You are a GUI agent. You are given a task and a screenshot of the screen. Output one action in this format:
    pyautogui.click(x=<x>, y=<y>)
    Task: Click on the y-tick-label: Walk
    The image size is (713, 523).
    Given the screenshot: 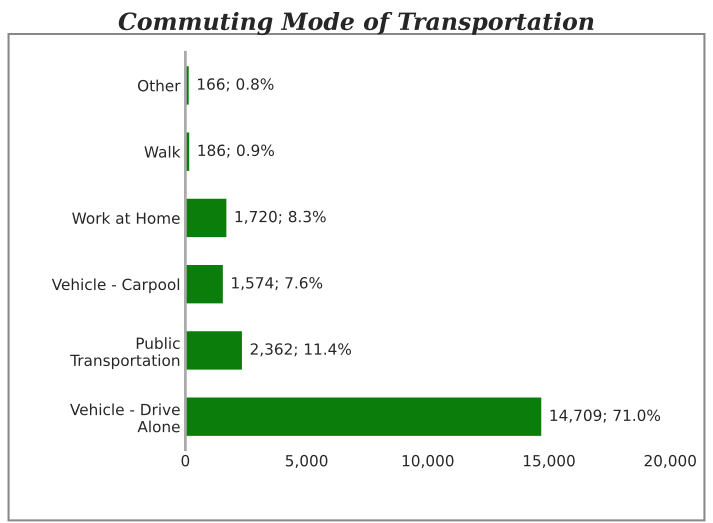 What is the action you would take?
    pyautogui.click(x=162, y=152)
    